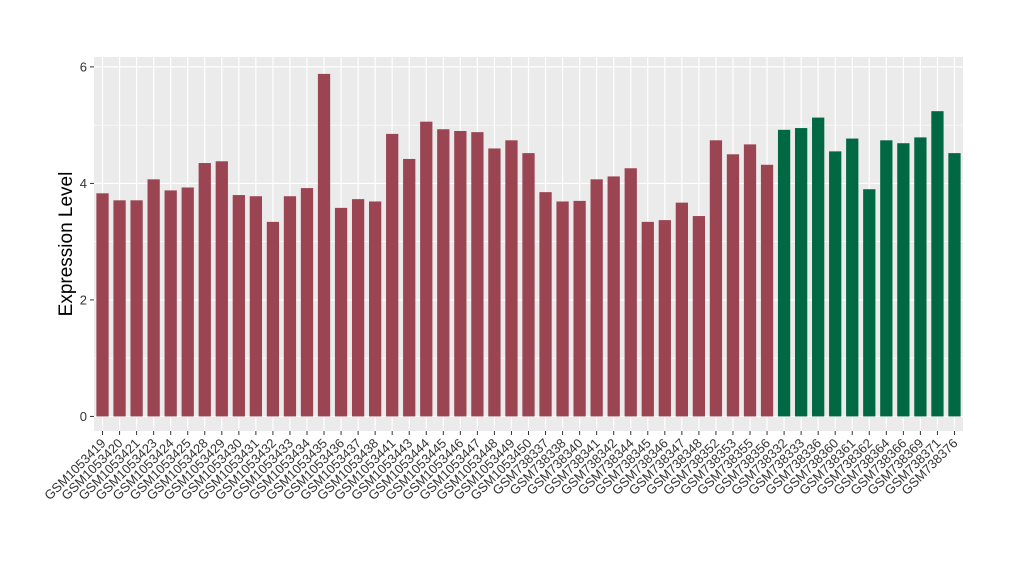 This screenshot has width=1020, height=580. Describe the element at coordinates (136, 308) in the screenshot. I see `bar-GSM1053421` at that location.